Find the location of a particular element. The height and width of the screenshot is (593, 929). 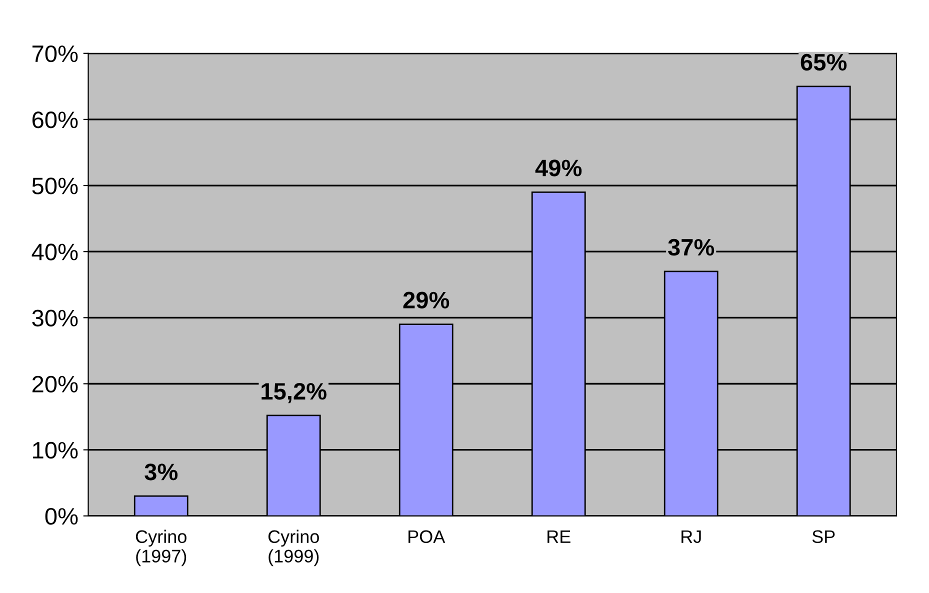

x-tick-label: SP is located at coordinates (823, 537).